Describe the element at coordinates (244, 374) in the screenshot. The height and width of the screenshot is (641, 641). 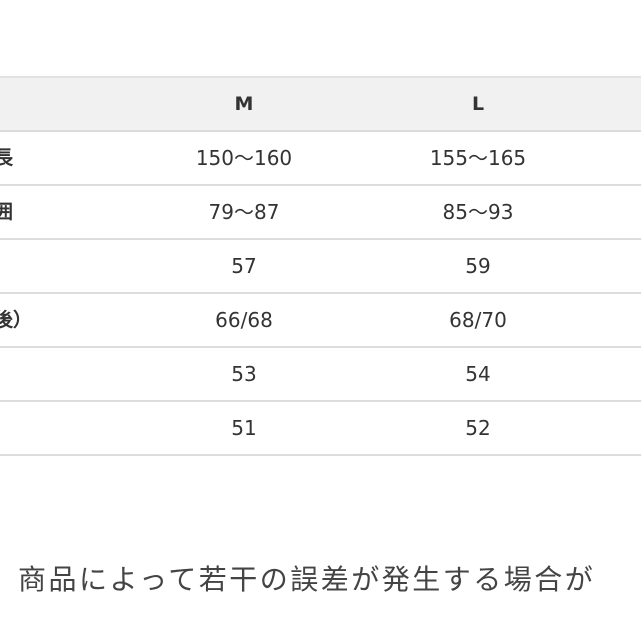
I see `table-cell: 53` at that location.